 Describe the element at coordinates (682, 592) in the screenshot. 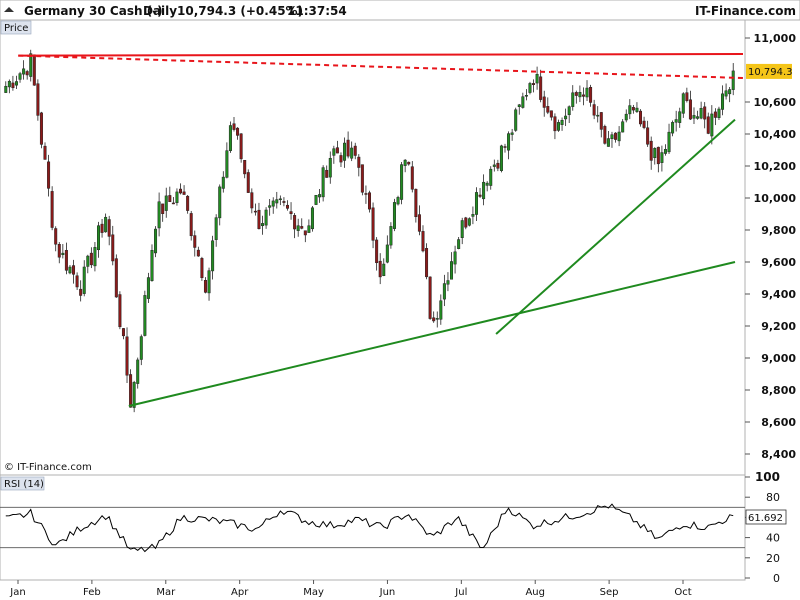

I see `x-tick-label: Oct` at that location.